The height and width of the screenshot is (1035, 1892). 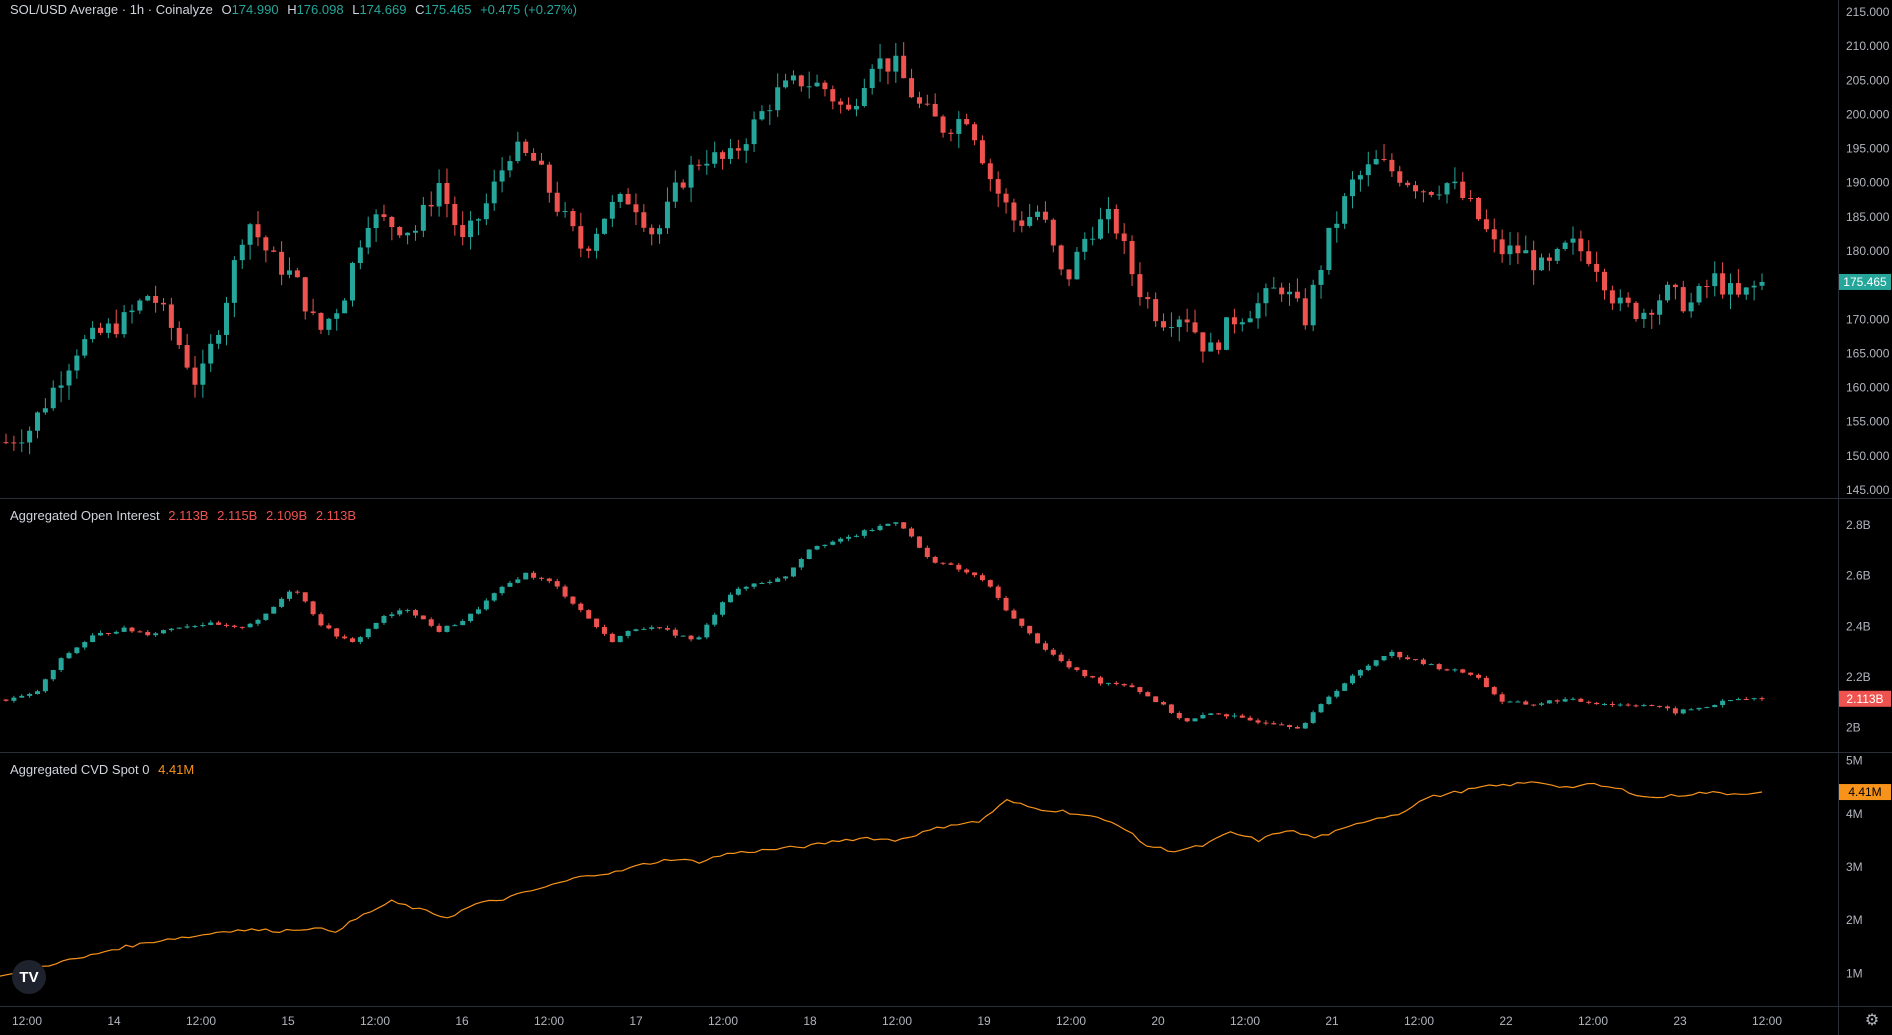 What do you see at coordinates (636, 1021) in the screenshot?
I see `x-tick-label: 17` at bounding box center [636, 1021].